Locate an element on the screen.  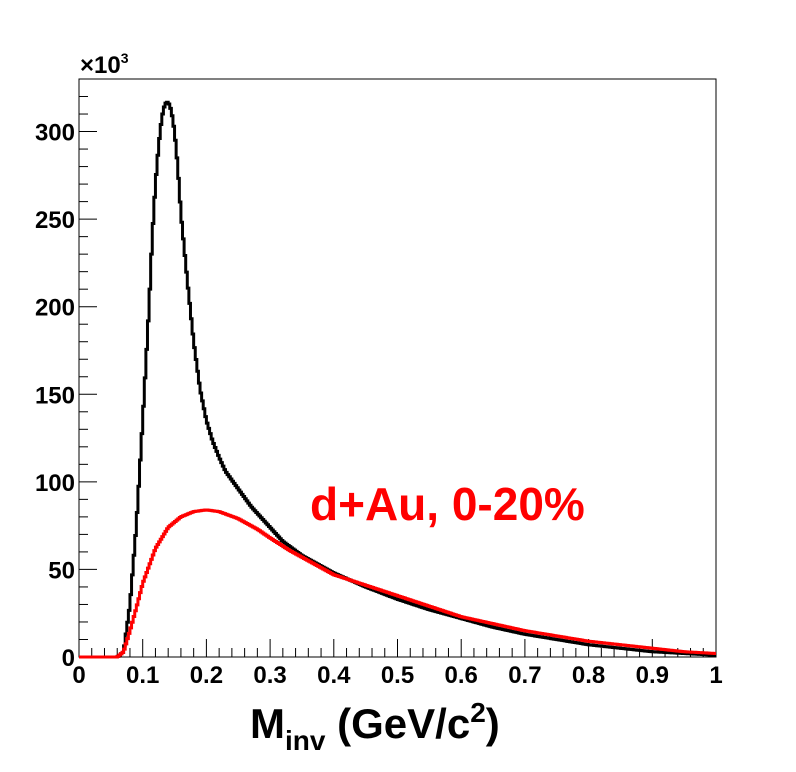
x-tick-label: 0 is located at coordinates (78, 675).